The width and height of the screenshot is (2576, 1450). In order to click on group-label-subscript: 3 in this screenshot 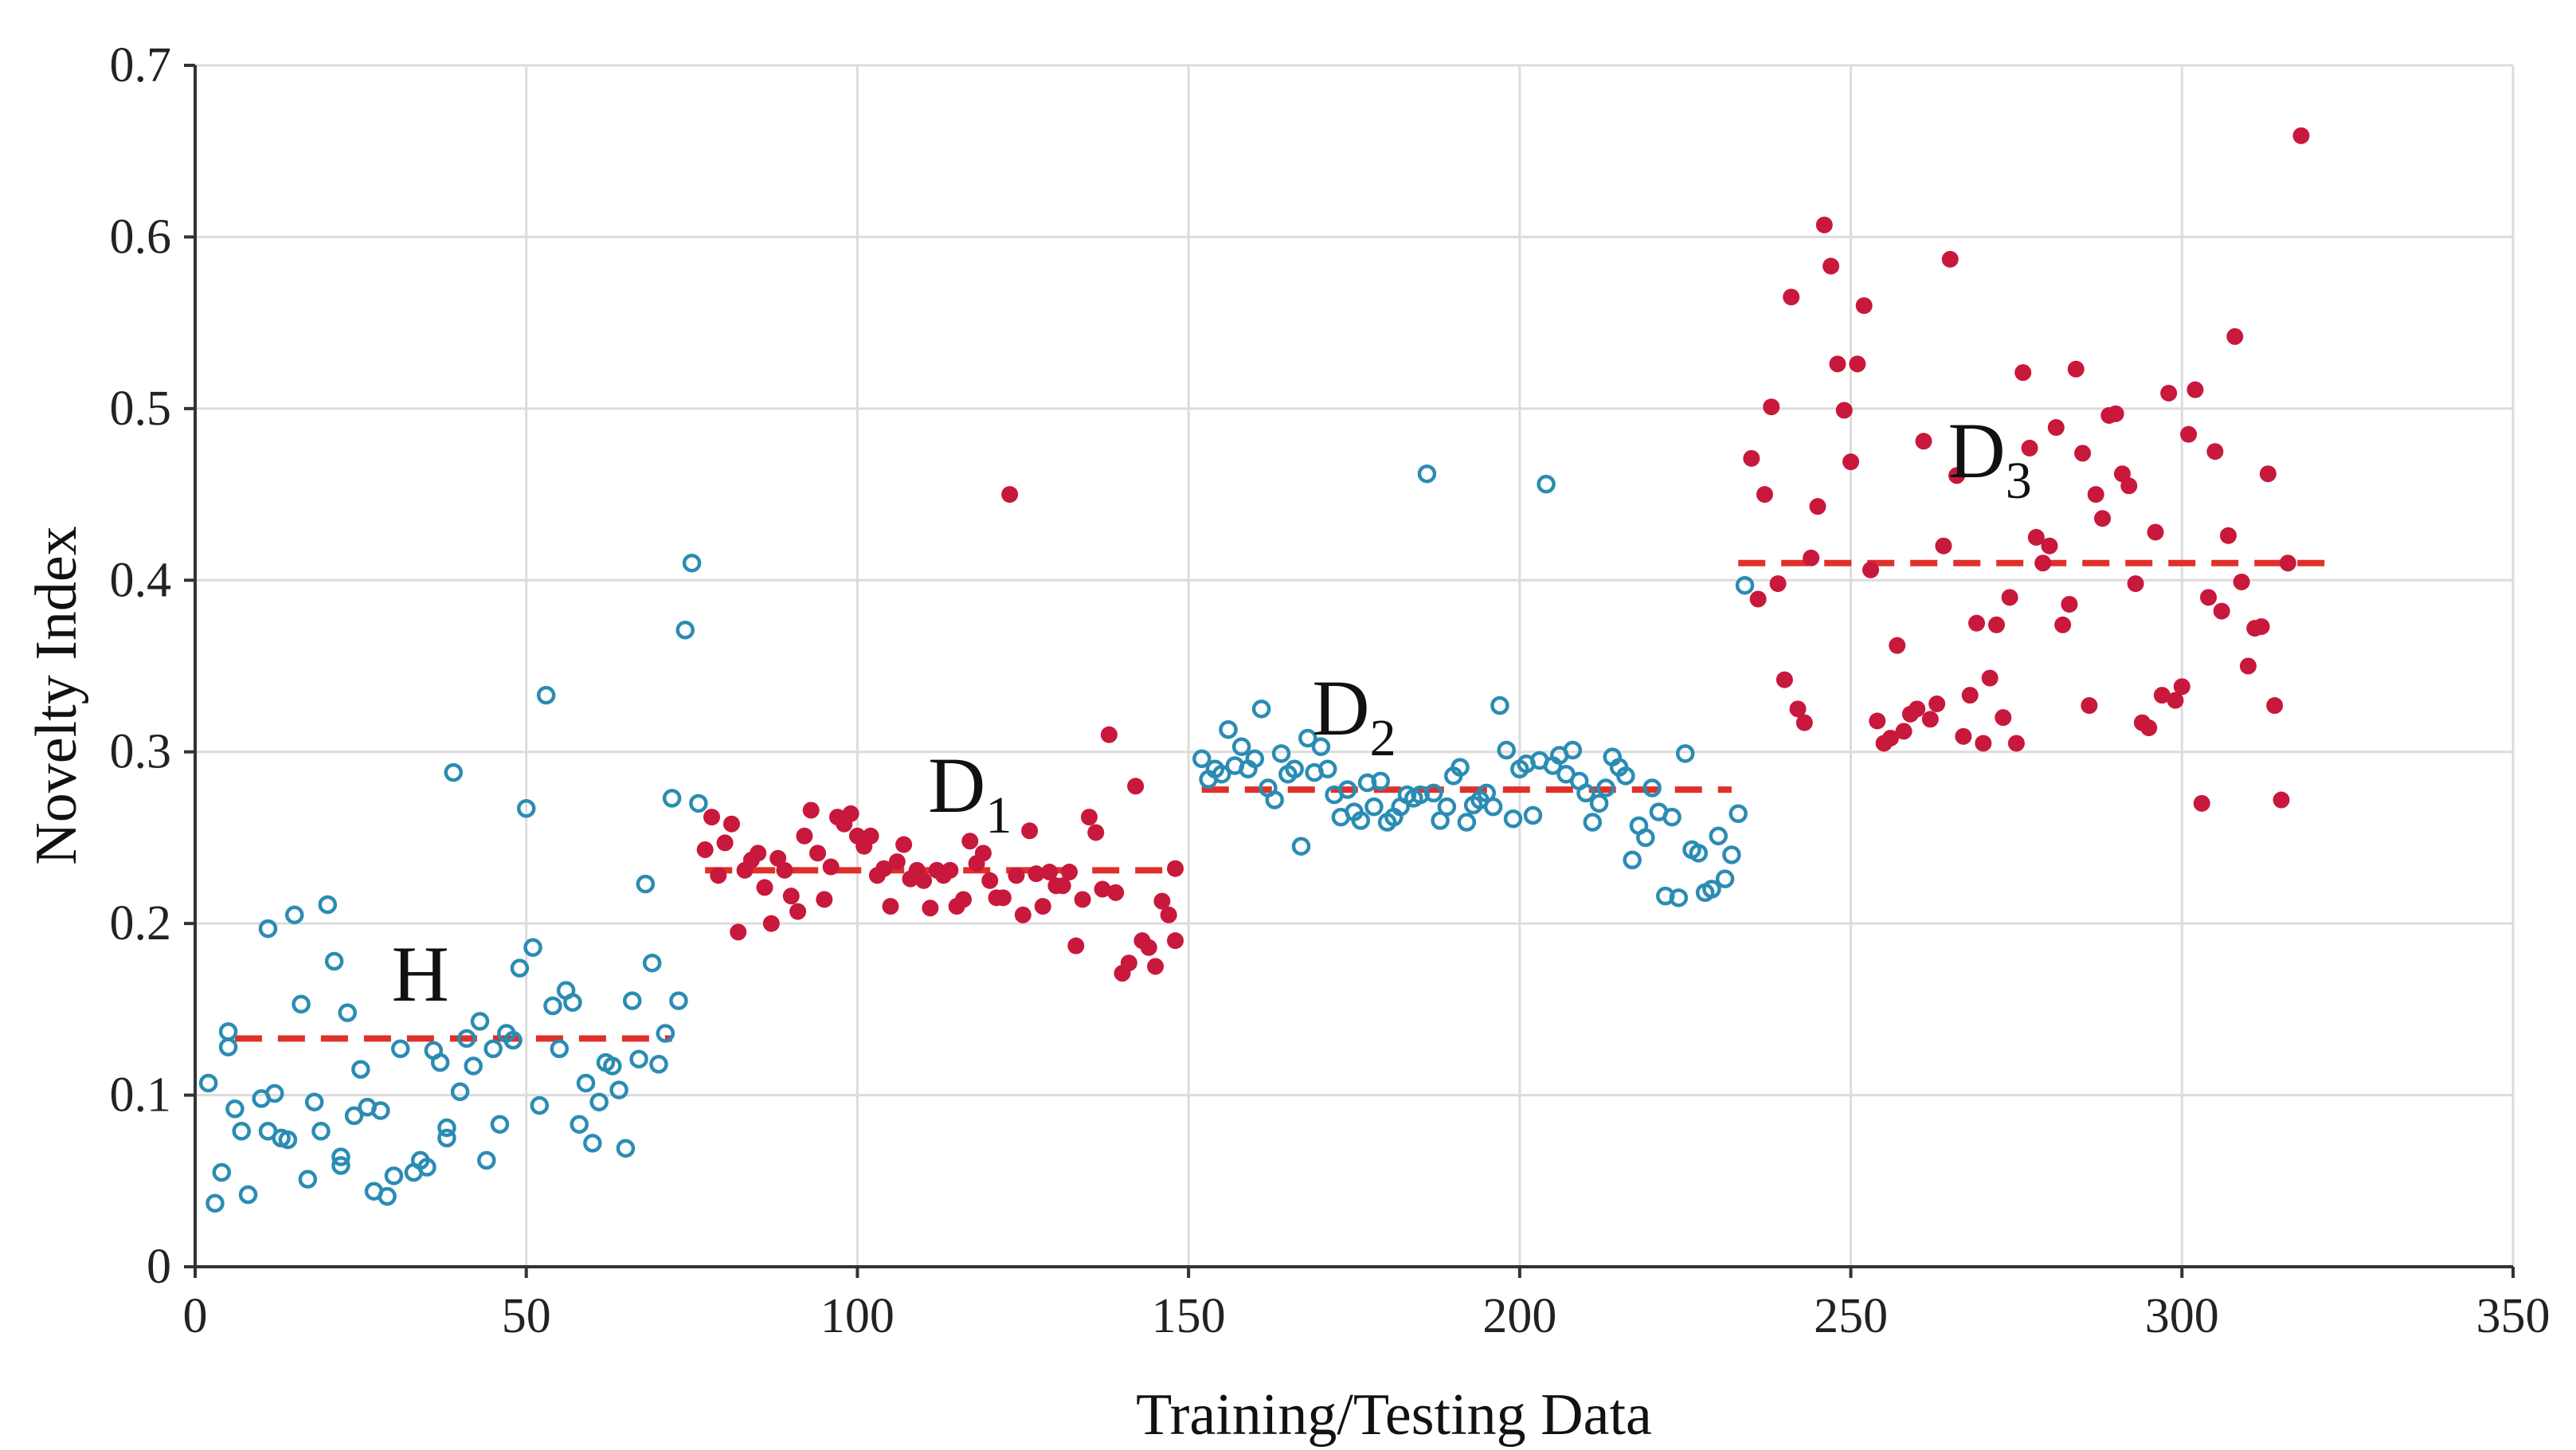, I will do `click(2019, 481)`.